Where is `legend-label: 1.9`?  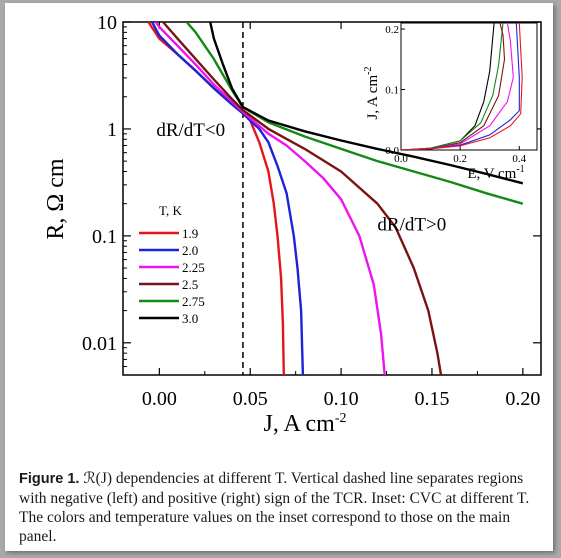 legend-label: 1.9 is located at coordinates (190, 233).